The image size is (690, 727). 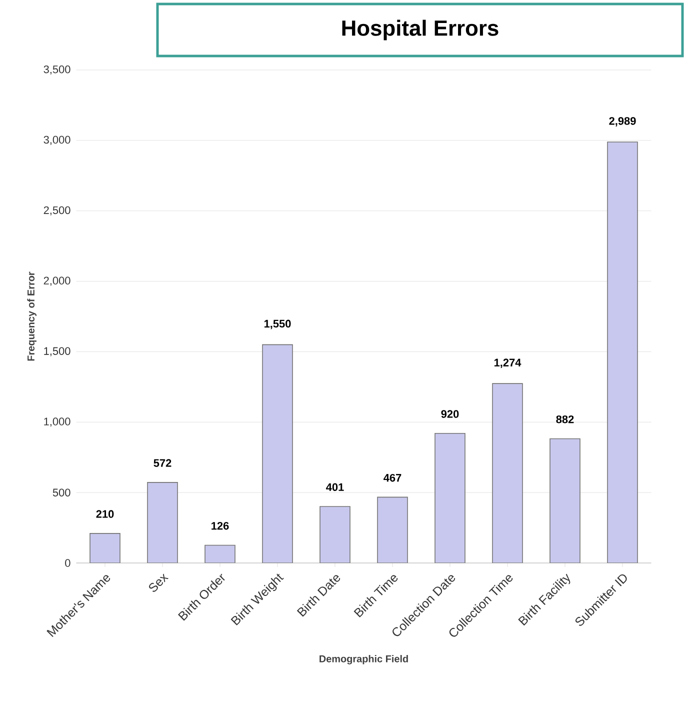 What do you see at coordinates (57, 140) in the screenshot?
I see `y-tick-label: 3,000` at bounding box center [57, 140].